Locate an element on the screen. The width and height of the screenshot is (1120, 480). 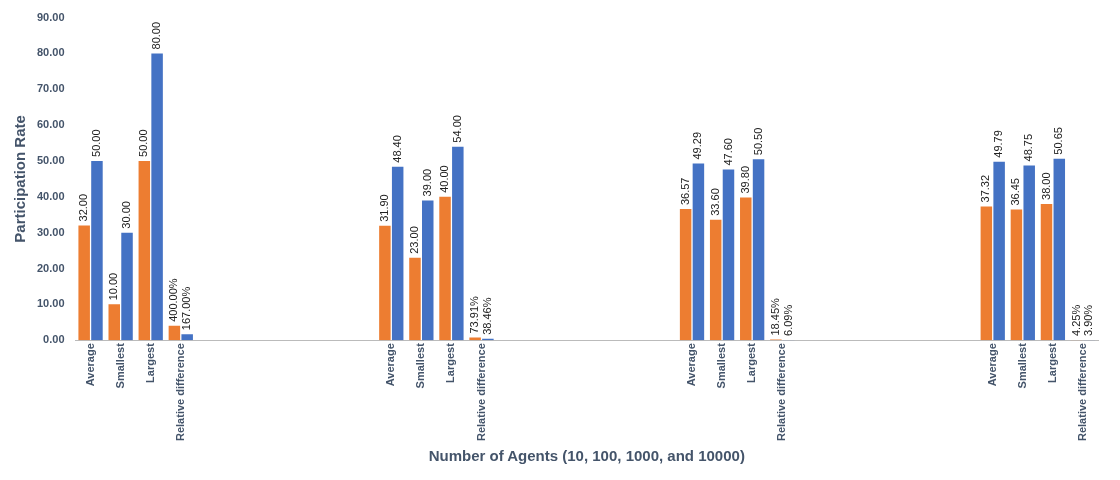
data-label: 10.00 is located at coordinates (113, 286).